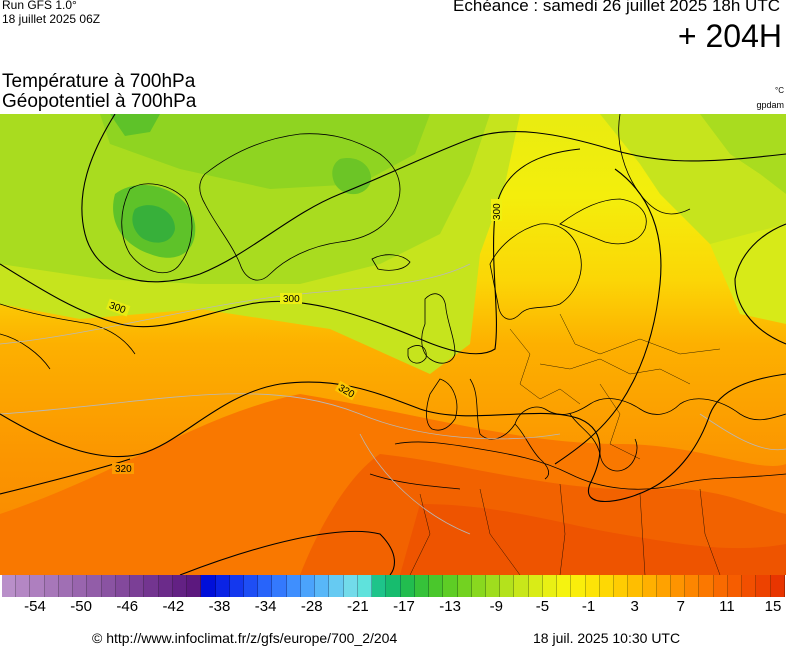  What do you see at coordinates (634, 606) in the screenshot?
I see `scale-label: 3` at bounding box center [634, 606].